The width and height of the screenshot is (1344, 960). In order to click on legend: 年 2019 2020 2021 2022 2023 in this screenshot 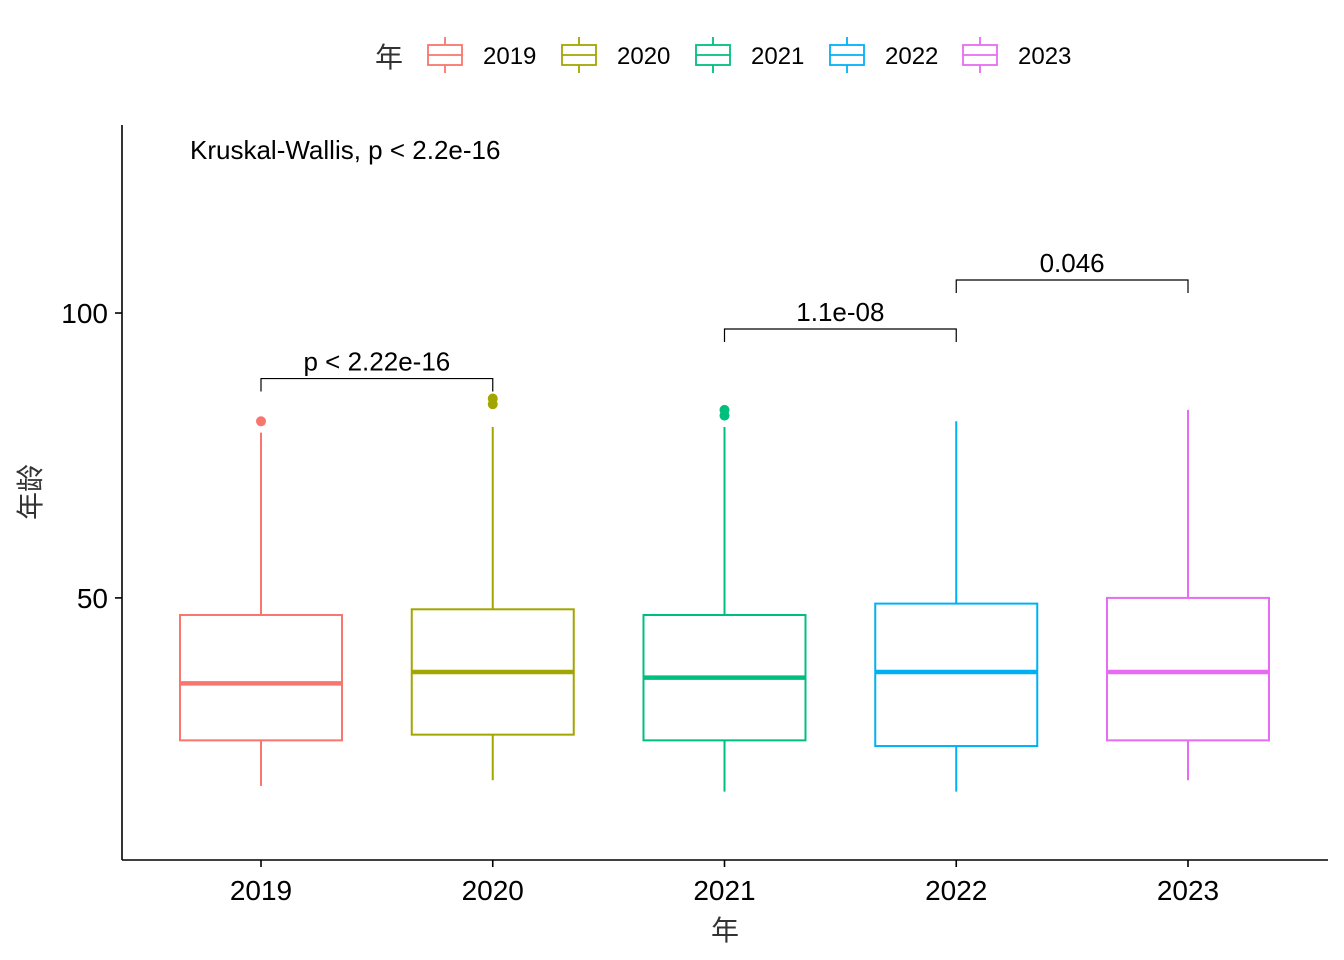, I will do `click(723, 55)`.